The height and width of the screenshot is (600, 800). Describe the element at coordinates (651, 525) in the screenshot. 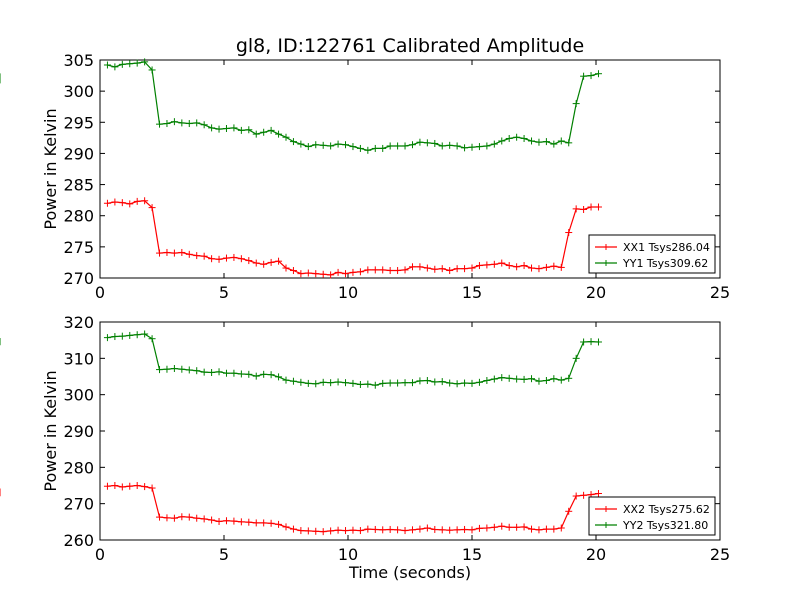

I see `legend-item: YY2 Tsys321.80` at that location.